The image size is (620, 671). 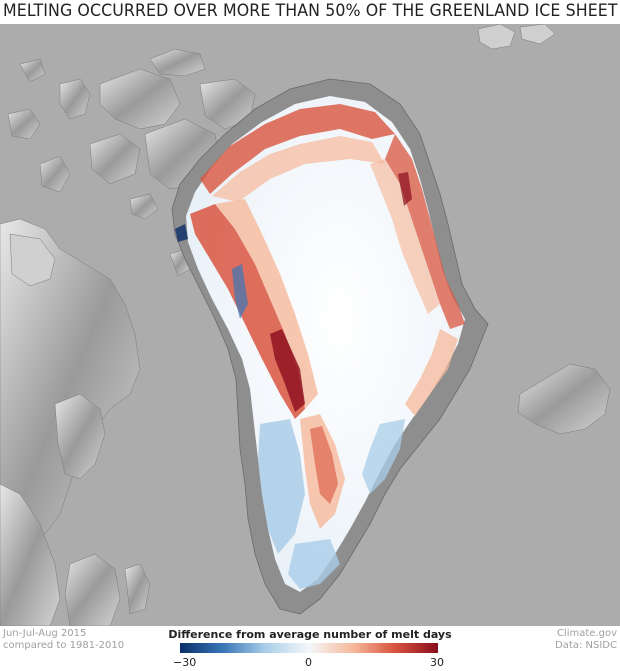 What do you see at coordinates (287, 370) in the screenshot?
I see `melt-hotspot-west` at bounding box center [287, 370].